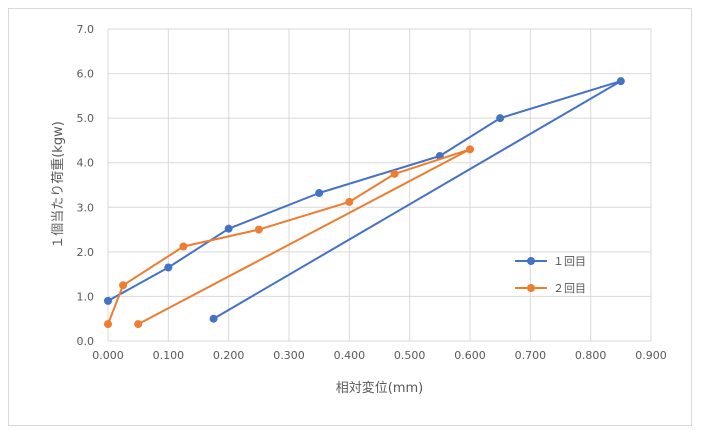 Image resolution: width=702 pixels, height=436 pixels. I want to click on x-tick-label: 0.200, so click(229, 355).